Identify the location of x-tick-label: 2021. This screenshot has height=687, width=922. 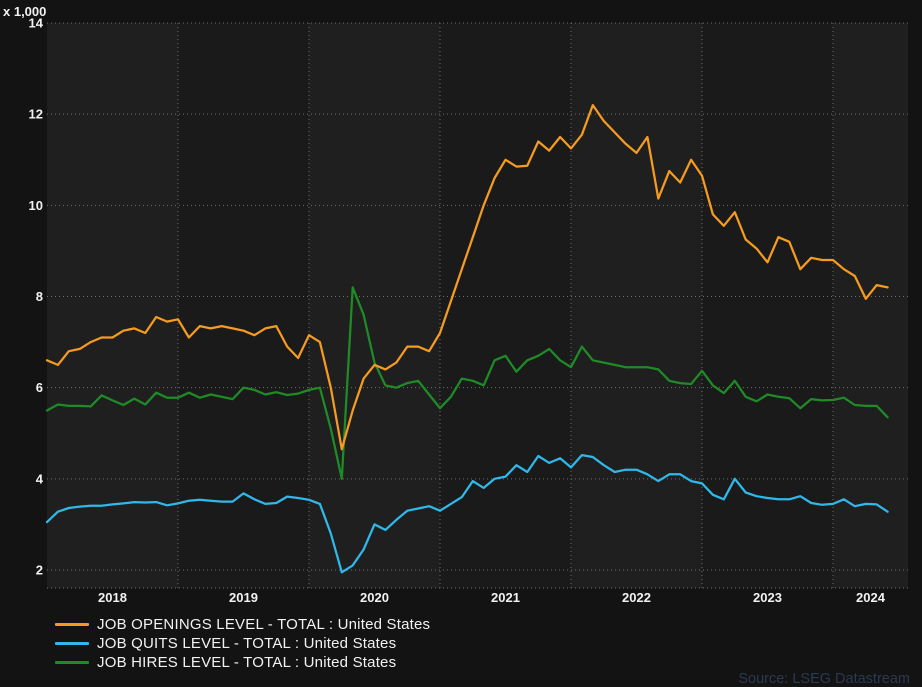
(505, 597).